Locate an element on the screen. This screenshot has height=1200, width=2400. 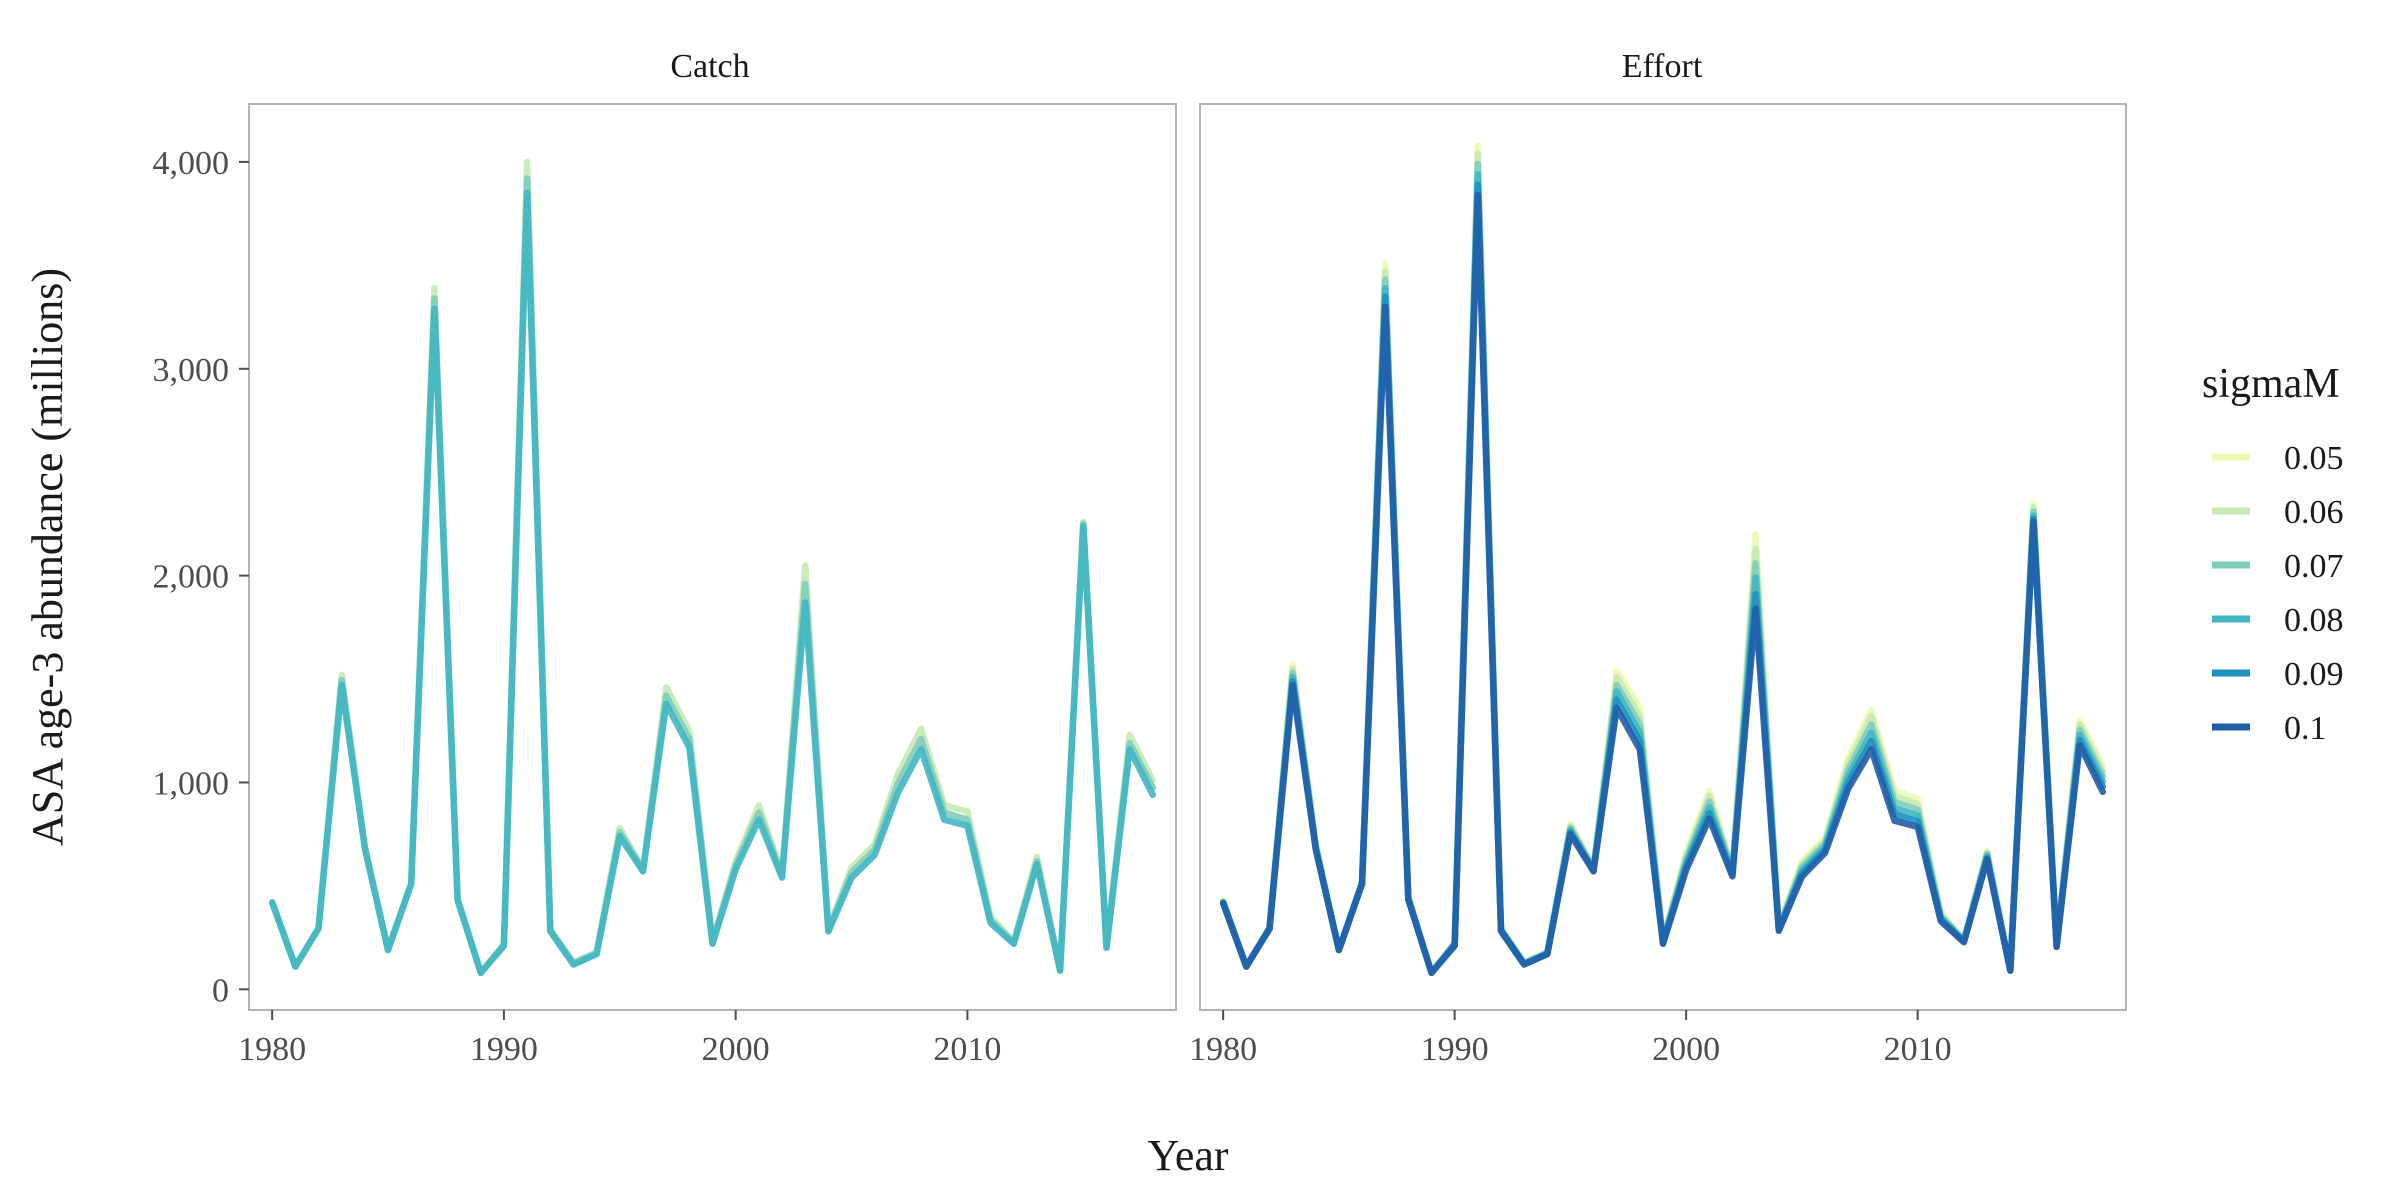
legend-label-0-05: 0.05 is located at coordinates (2314, 458).